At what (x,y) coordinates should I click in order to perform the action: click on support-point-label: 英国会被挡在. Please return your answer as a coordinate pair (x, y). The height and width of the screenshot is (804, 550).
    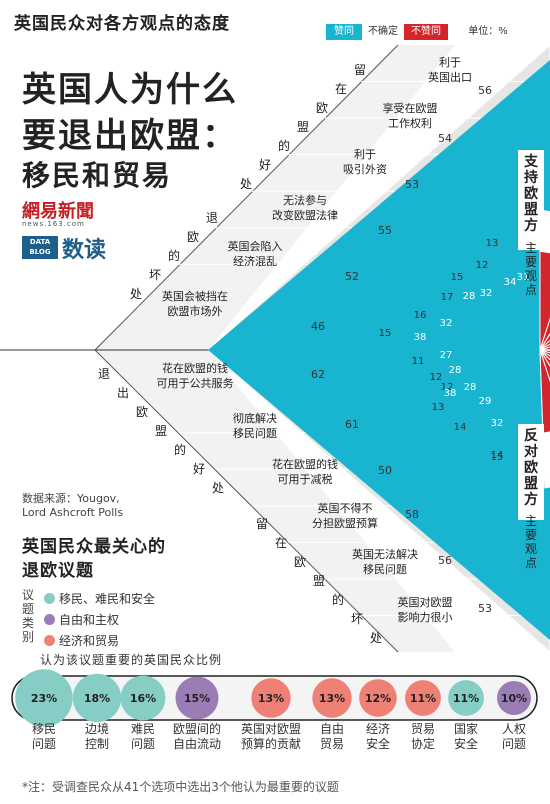
    Looking at the image, I should click on (195, 296).